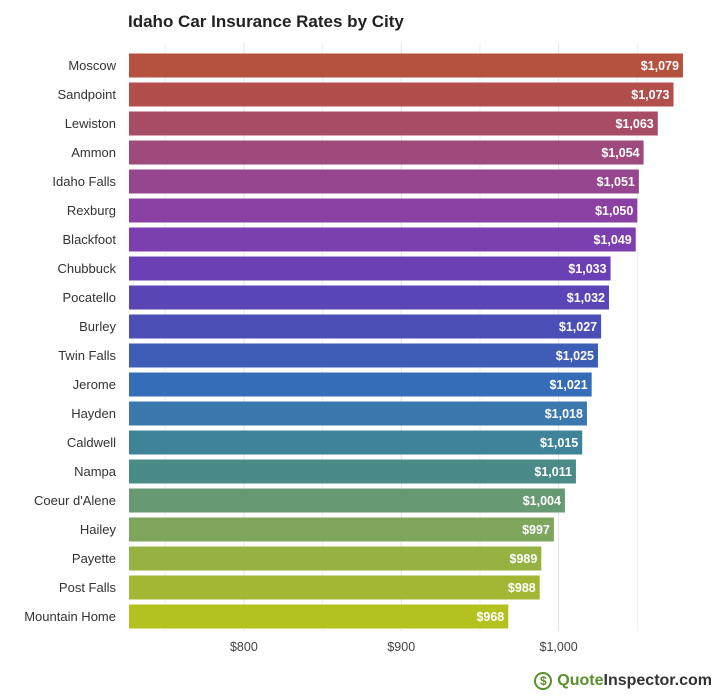 The height and width of the screenshot is (700, 724). Describe the element at coordinates (97, 326) in the screenshot. I see `category-label: Burley` at that location.